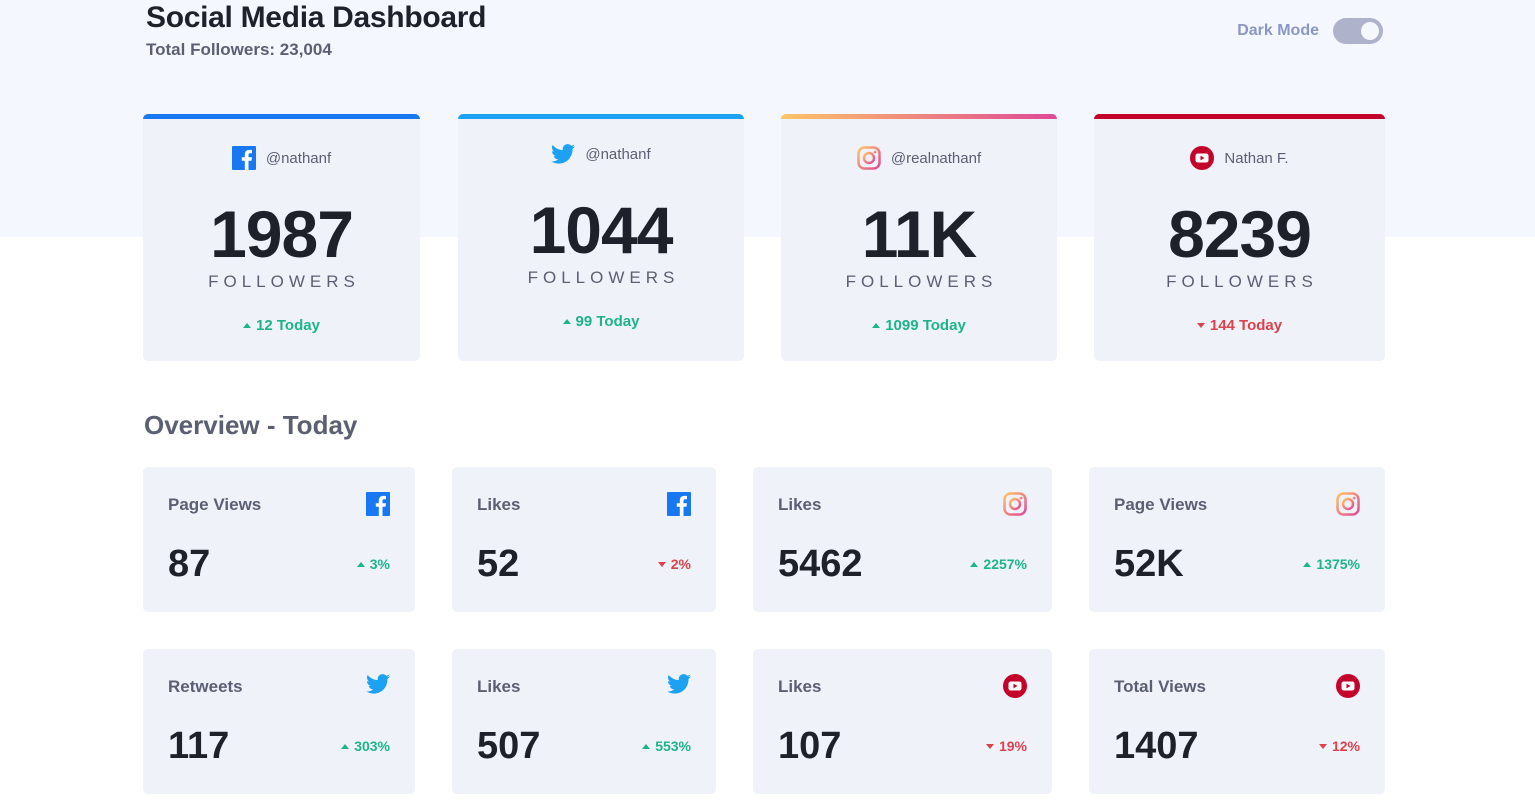 This screenshot has width=1535, height=808. Describe the element at coordinates (1240, 234) in the screenshot. I see `follower-count: 8239` at that location.